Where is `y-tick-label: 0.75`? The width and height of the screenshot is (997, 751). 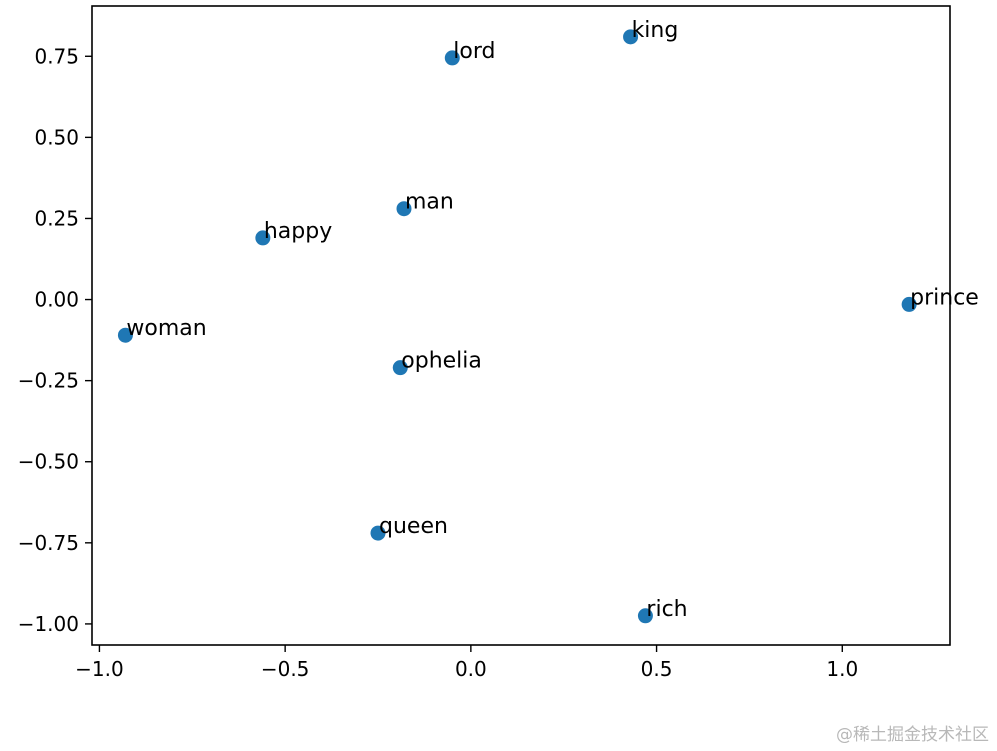 y-tick-label: 0.75 is located at coordinates (56, 56).